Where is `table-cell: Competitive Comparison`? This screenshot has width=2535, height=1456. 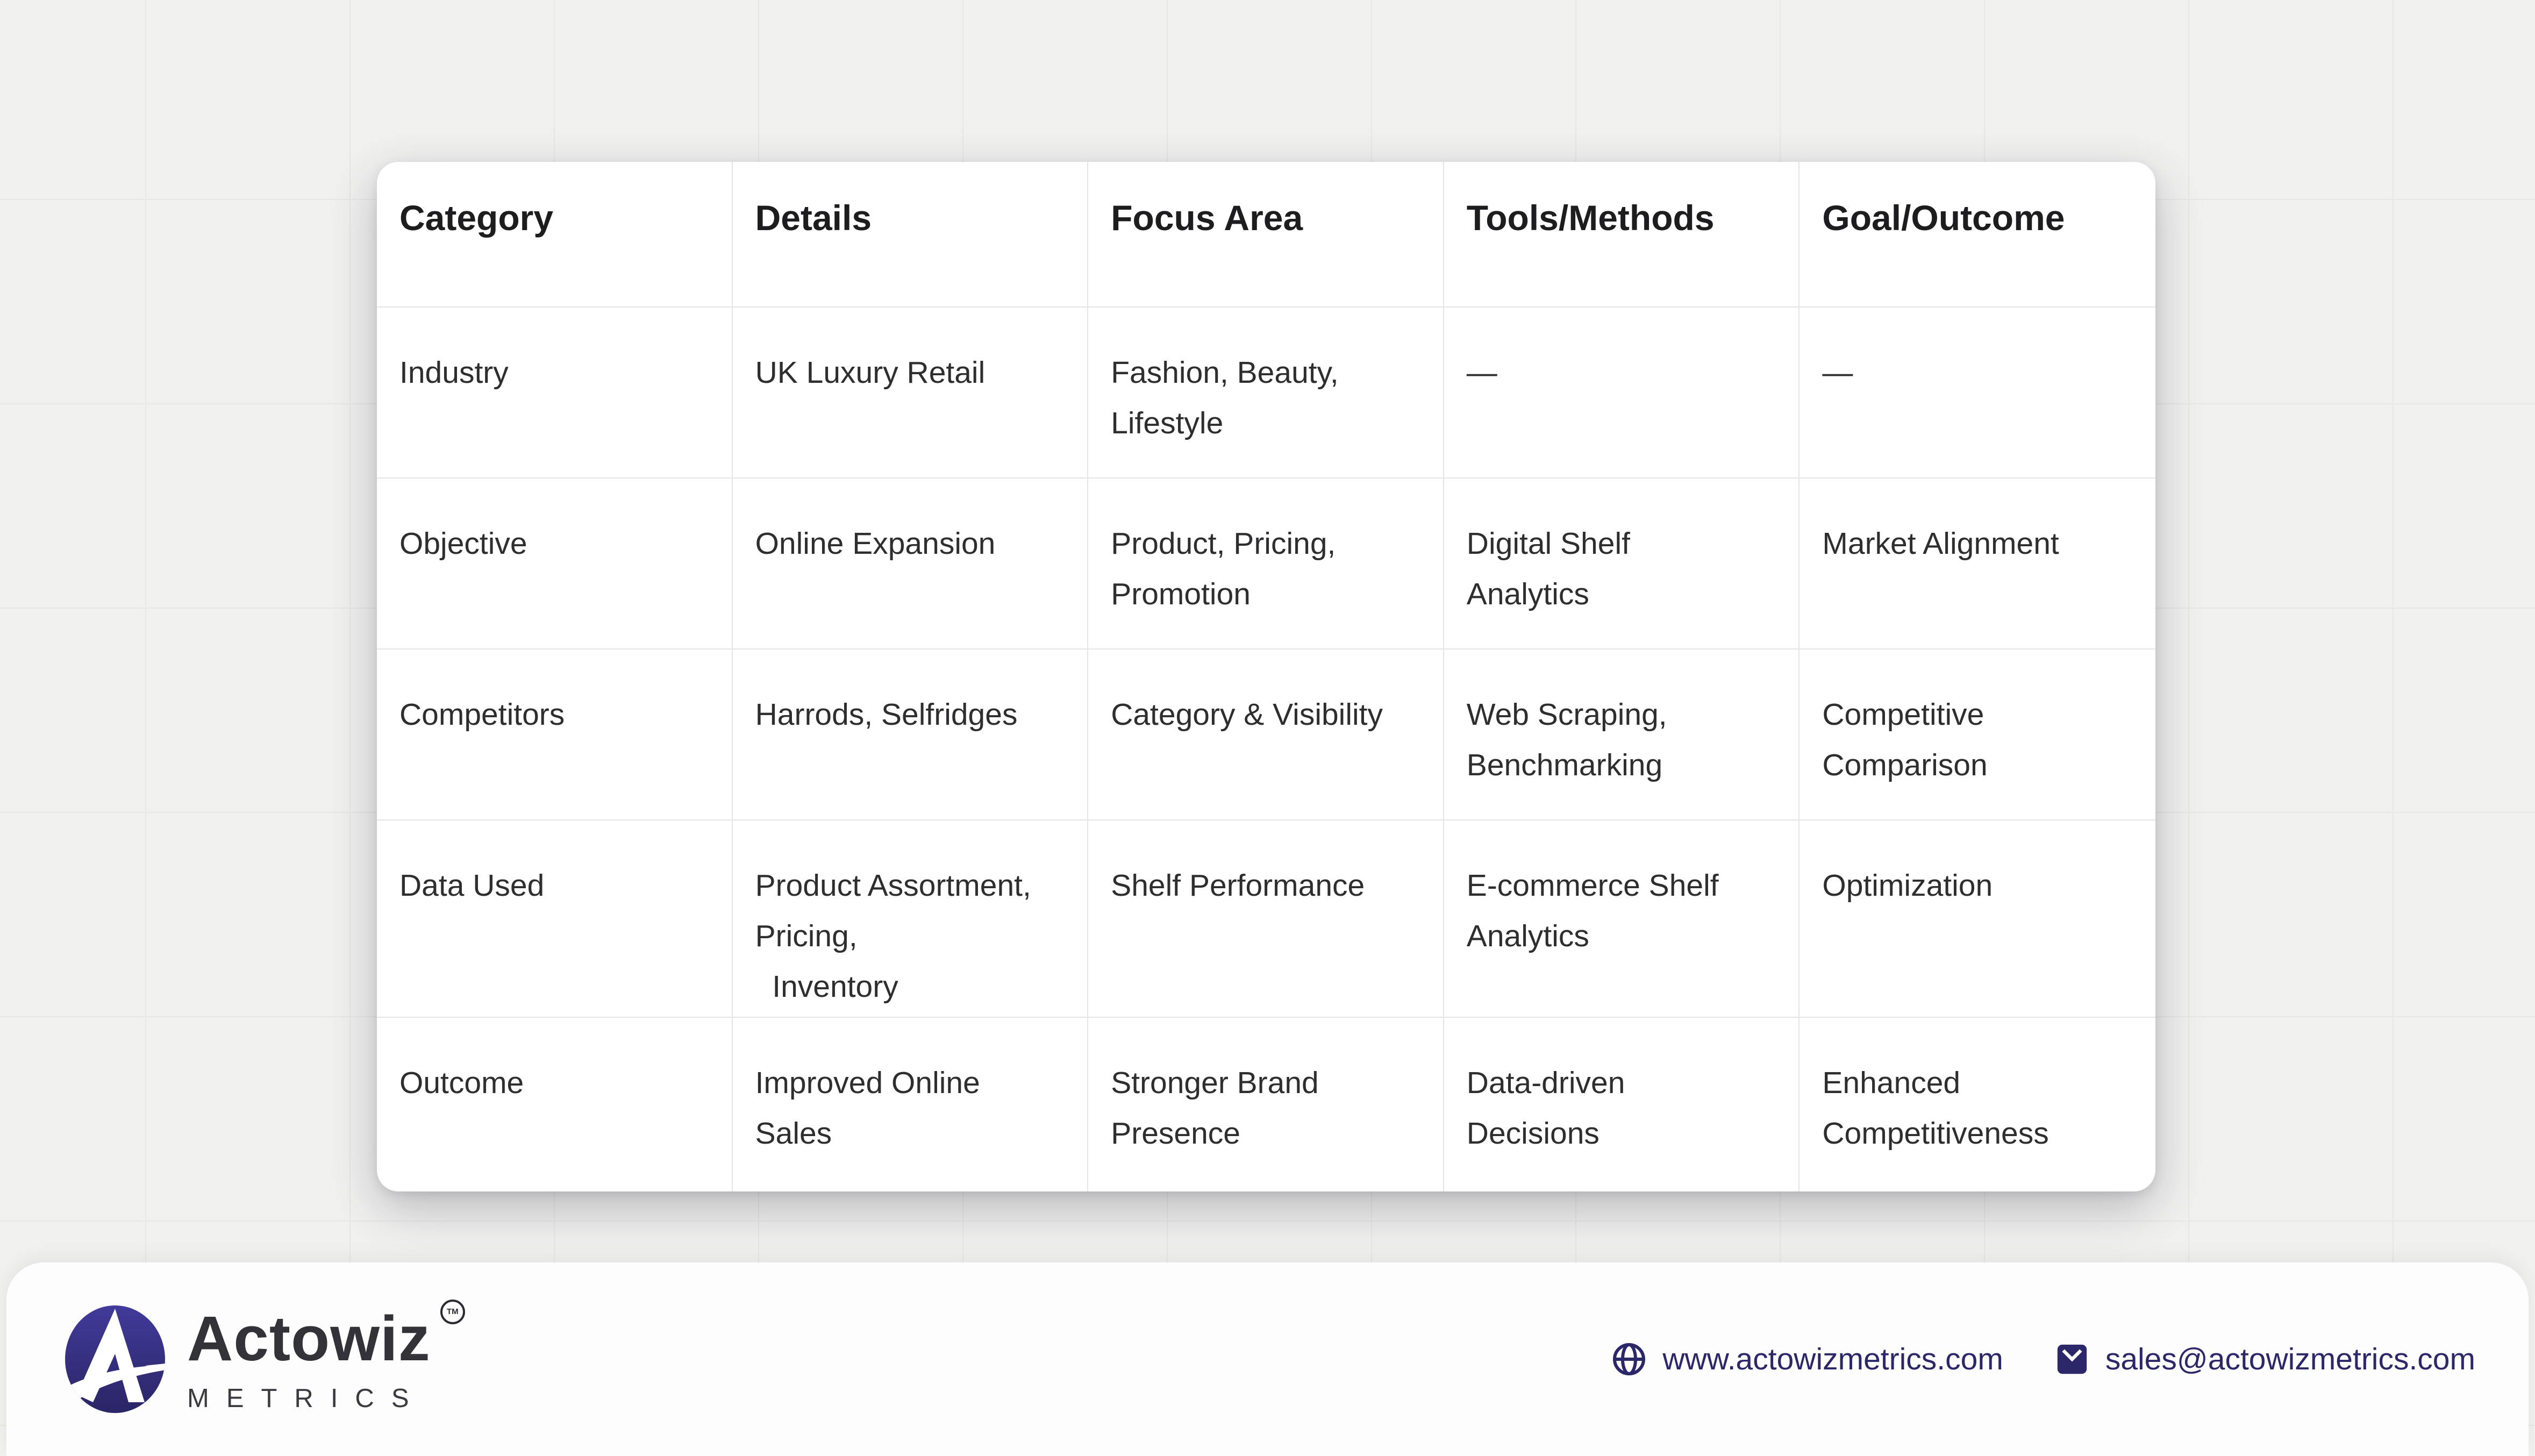
table-cell: Competitive Comparison is located at coordinates (1977, 735).